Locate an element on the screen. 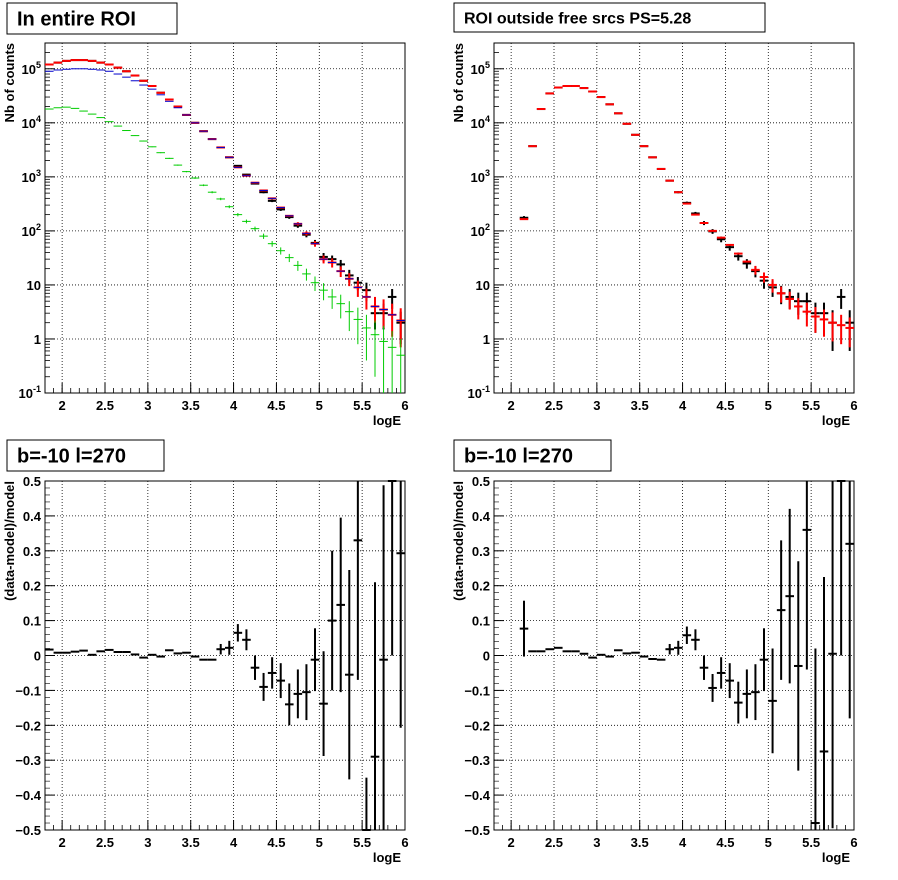 The width and height of the screenshot is (898, 880). chart-title: ROI outside free srcs PS=5.28 is located at coordinates (577, 18).